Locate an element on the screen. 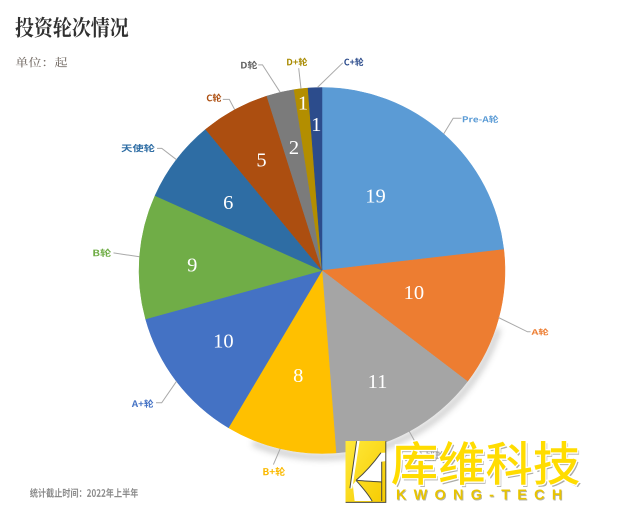 The width and height of the screenshot is (640, 512). svg-text: 8 is located at coordinates (298, 376).